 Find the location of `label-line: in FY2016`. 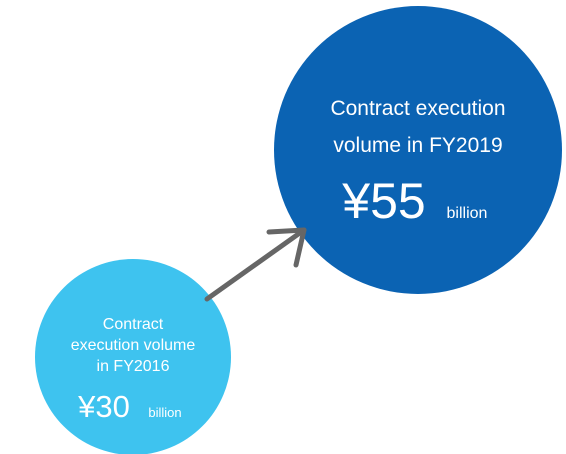

label-line: in FY2016 is located at coordinates (133, 366).